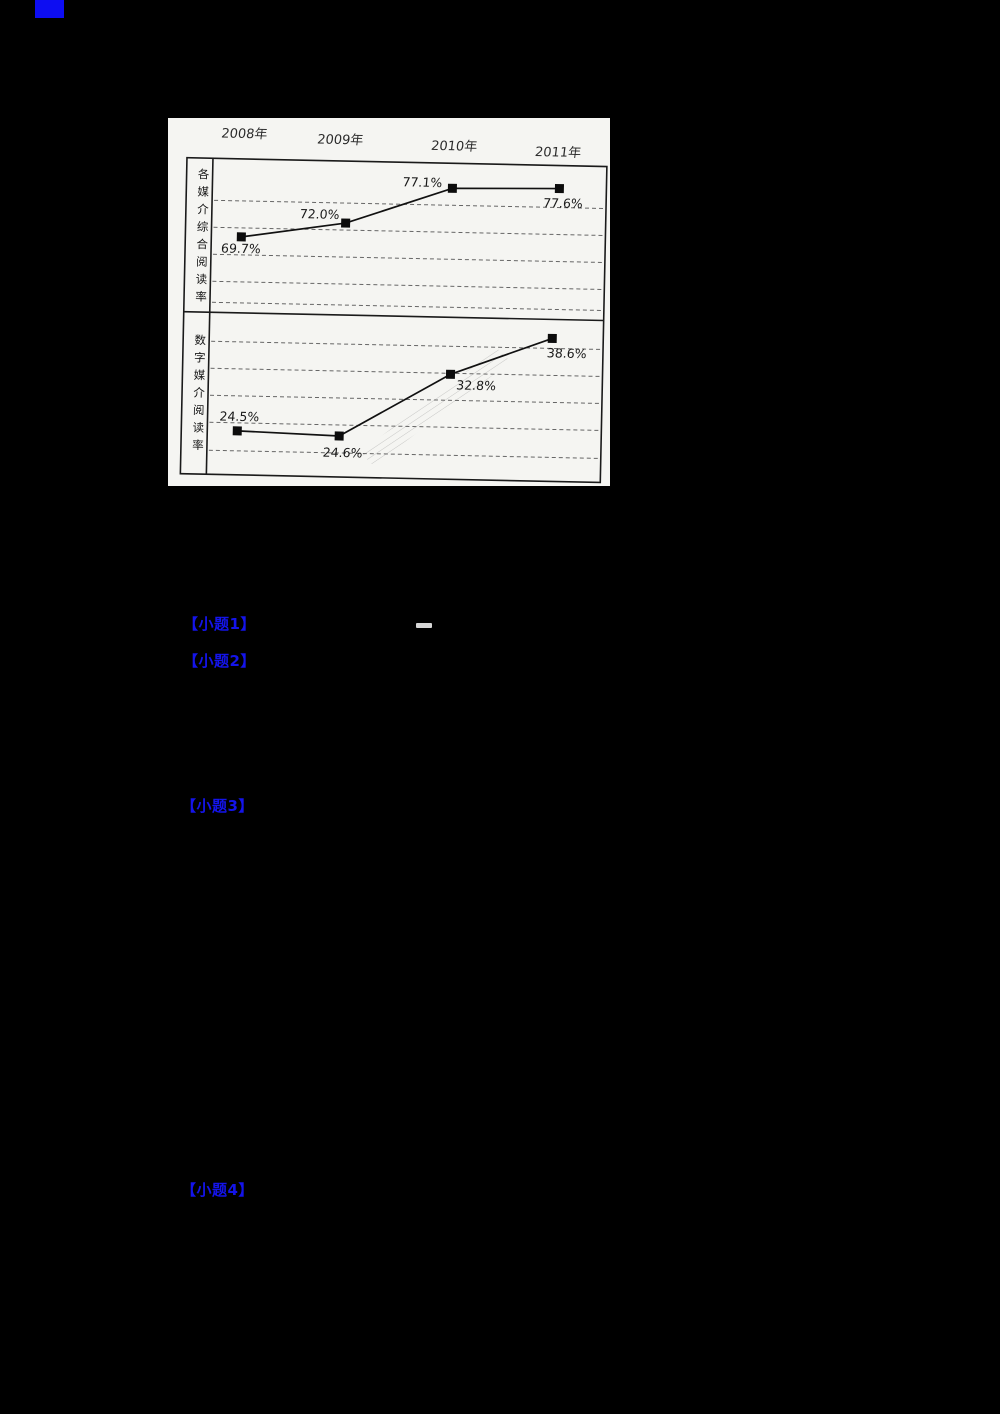 The width and height of the screenshot is (1000, 1414). What do you see at coordinates (476, 385) in the screenshot?
I see `value-label: 32.8%` at bounding box center [476, 385].